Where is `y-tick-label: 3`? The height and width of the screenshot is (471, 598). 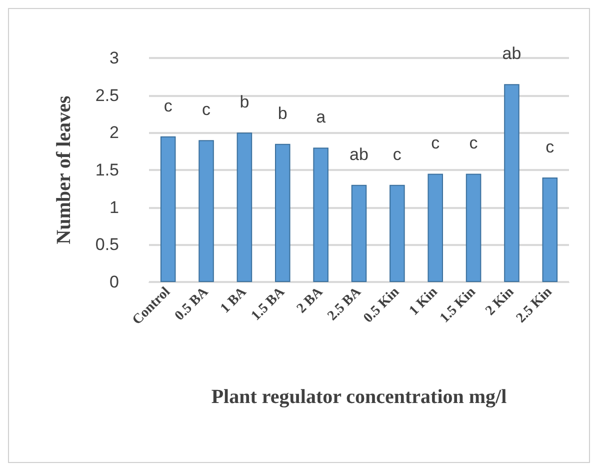
y-tick-label: 3 is located at coordinates (114, 58).